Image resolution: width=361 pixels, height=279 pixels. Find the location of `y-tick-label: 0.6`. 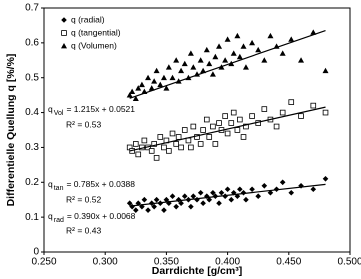

y-tick-label: 0.6 is located at coordinates (32, 42).